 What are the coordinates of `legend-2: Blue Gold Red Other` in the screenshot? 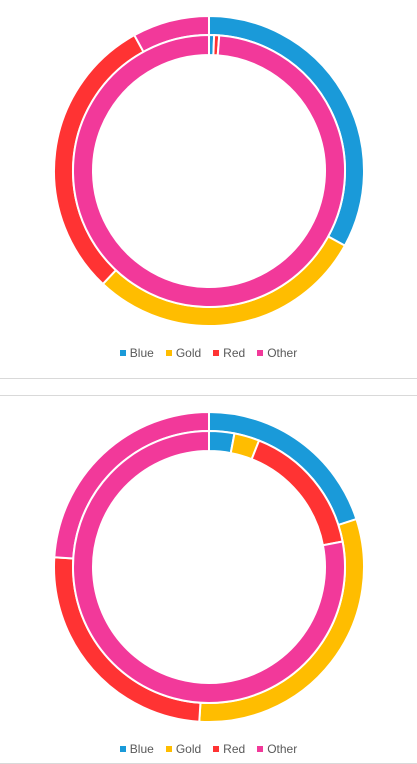 It's located at (208, 749).